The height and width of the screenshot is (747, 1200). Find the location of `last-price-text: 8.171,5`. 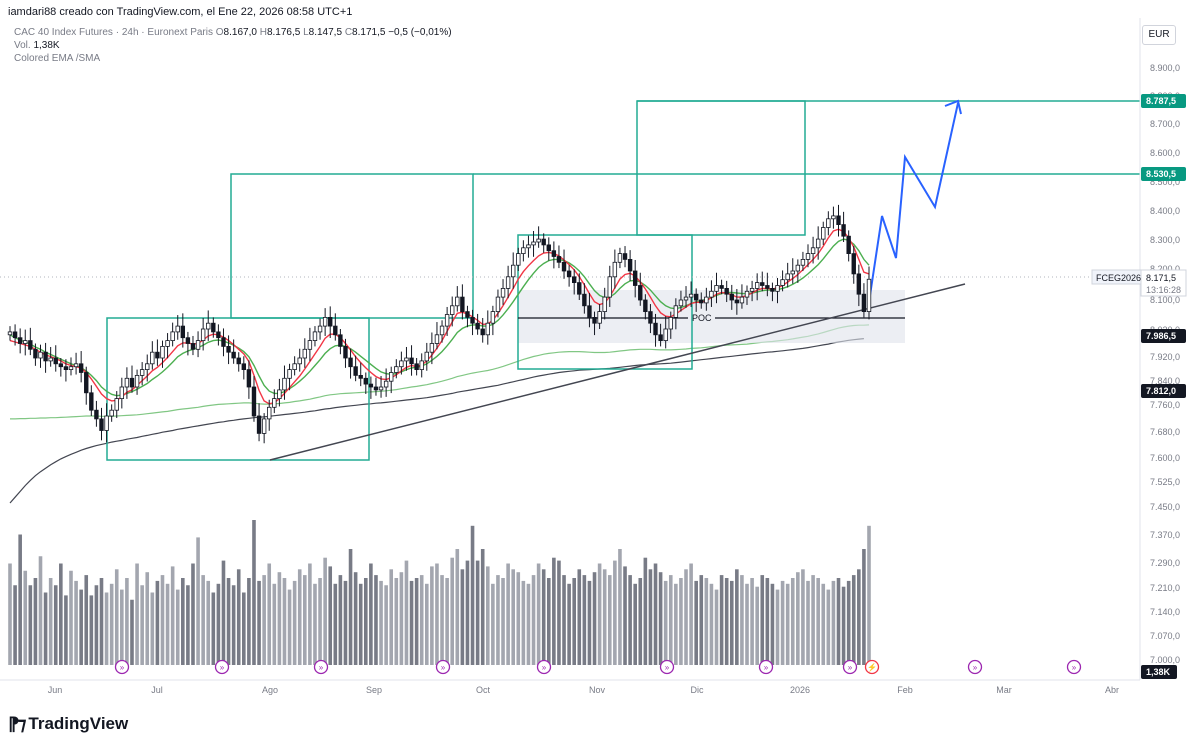

last-price-text: 8.171,5 is located at coordinates (1161, 278).